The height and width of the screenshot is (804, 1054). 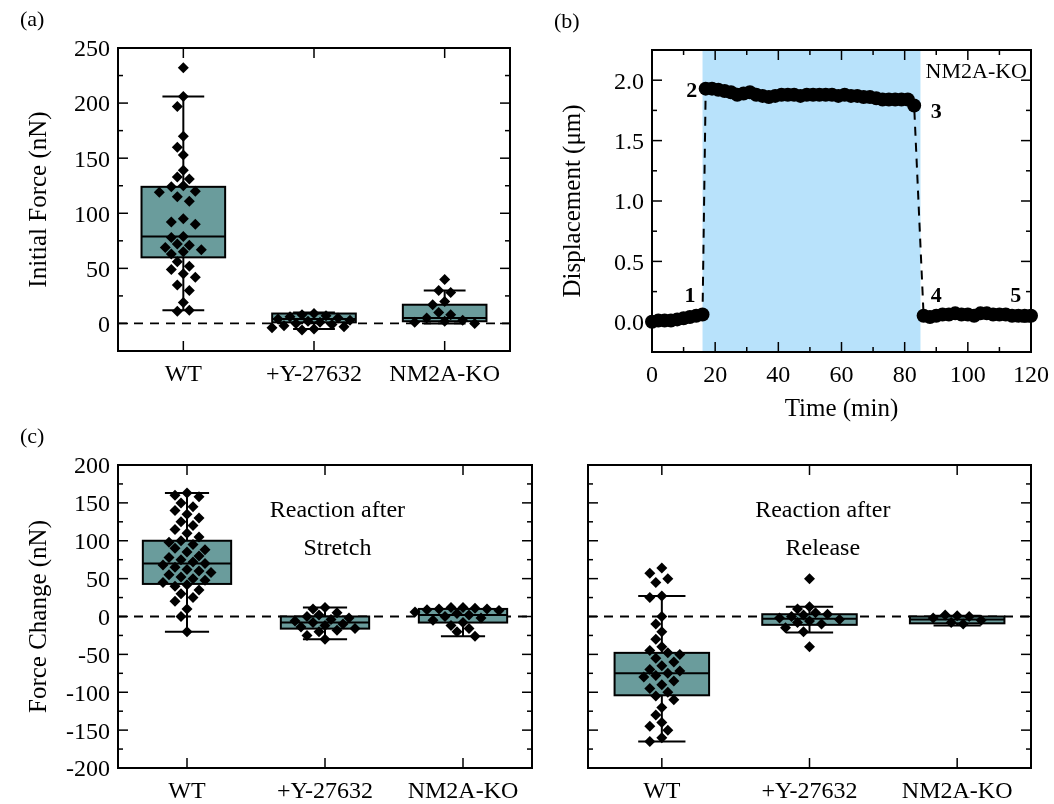 What do you see at coordinates (629, 201) in the screenshot?
I see `y-tick-label: 1.0` at bounding box center [629, 201].